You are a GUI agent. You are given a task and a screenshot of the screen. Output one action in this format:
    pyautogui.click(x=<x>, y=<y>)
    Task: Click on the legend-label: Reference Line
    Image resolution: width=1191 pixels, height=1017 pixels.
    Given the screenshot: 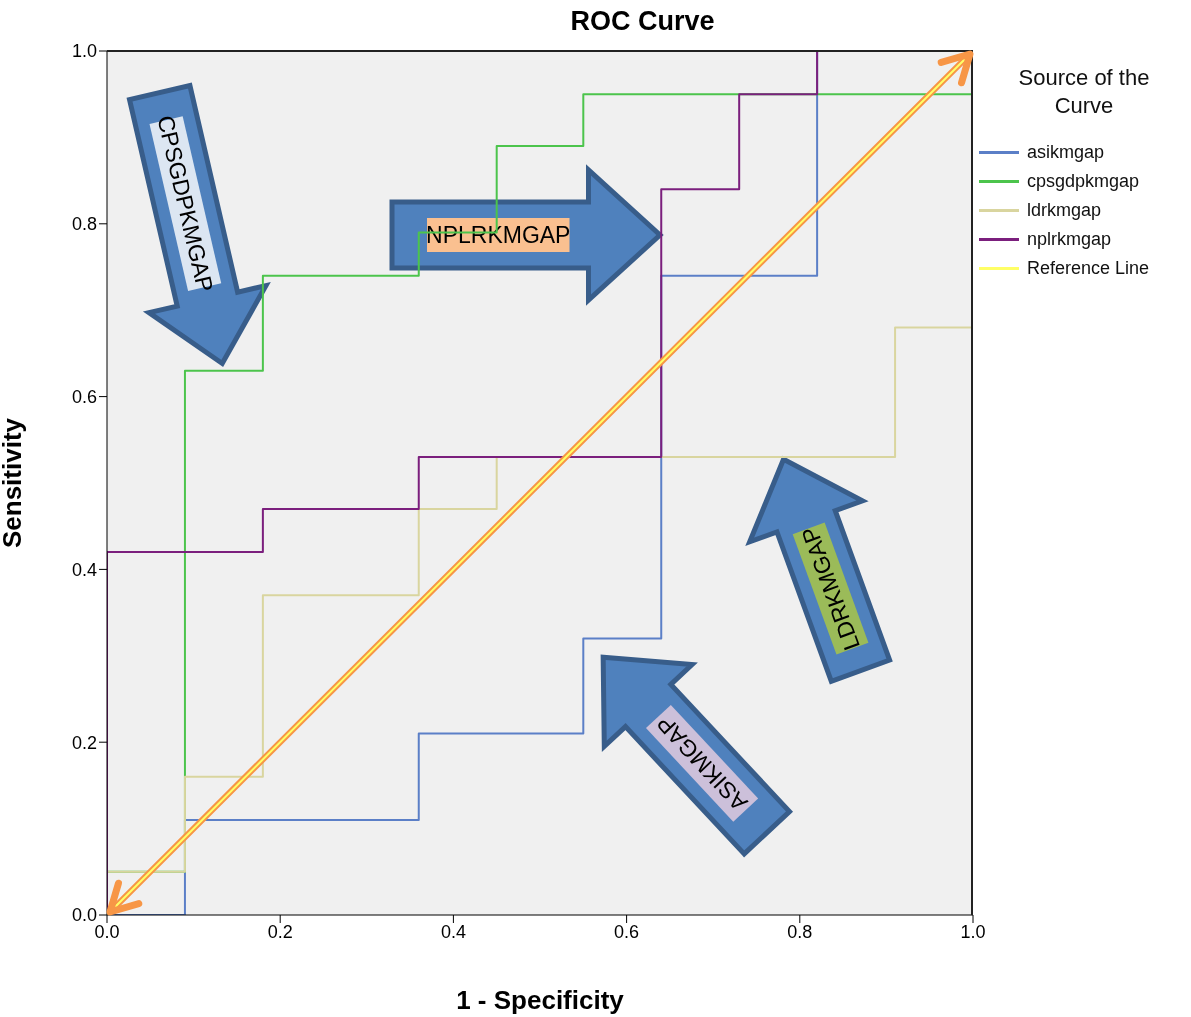 What is the action you would take?
    pyautogui.click(x=1088, y=268)
    